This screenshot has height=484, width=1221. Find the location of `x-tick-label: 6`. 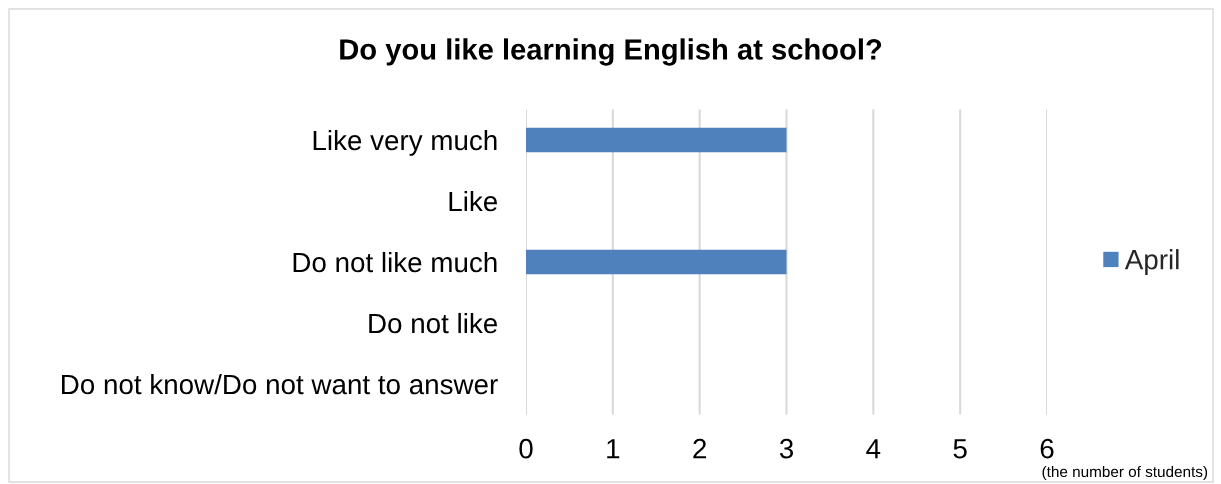

x-tick-label: 6 is located at coordinates (1047, 448).